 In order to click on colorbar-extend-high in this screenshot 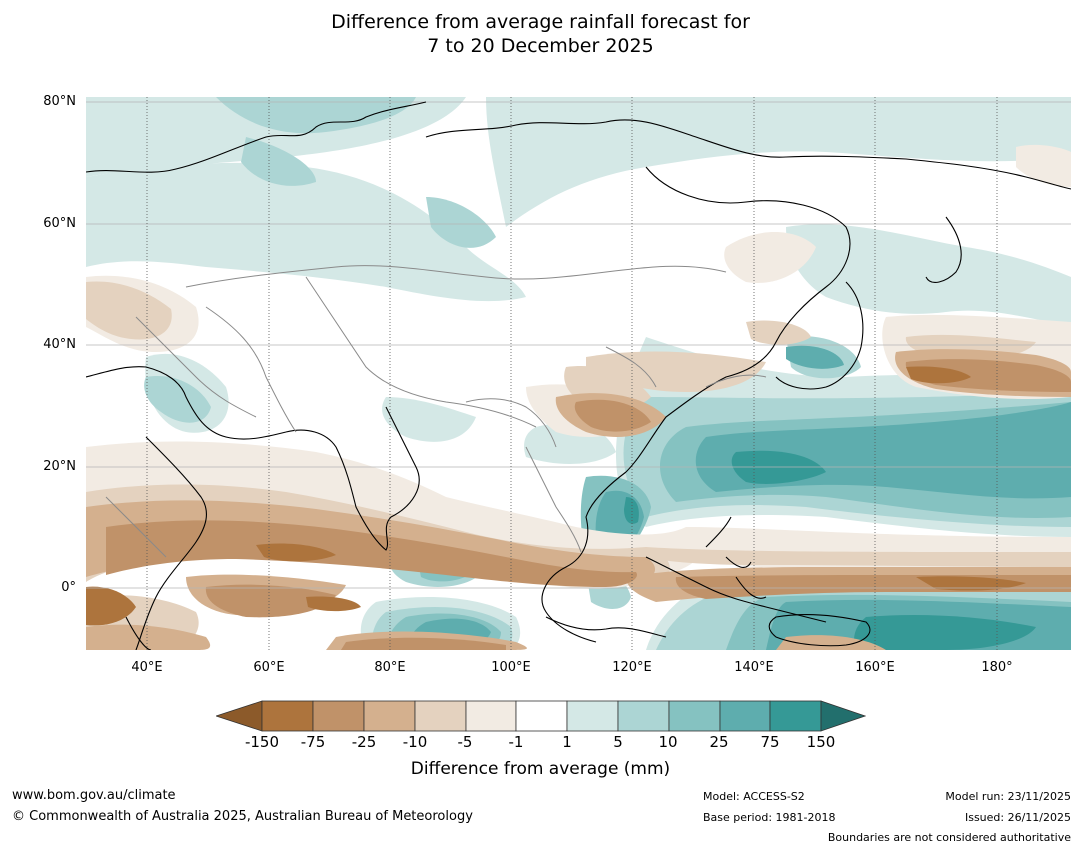, I will do `click(843, 716)`.